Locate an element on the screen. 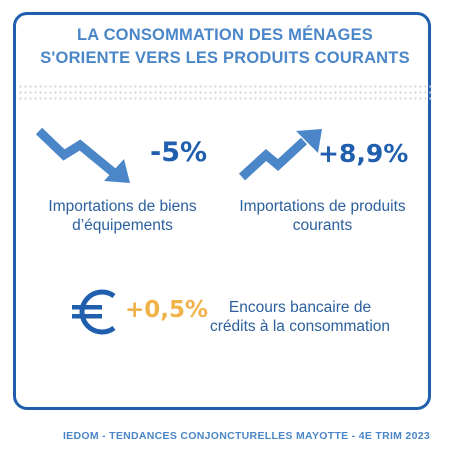  stat-label-current-products-line1: Importations de produits is located at coordinates (322, 206).